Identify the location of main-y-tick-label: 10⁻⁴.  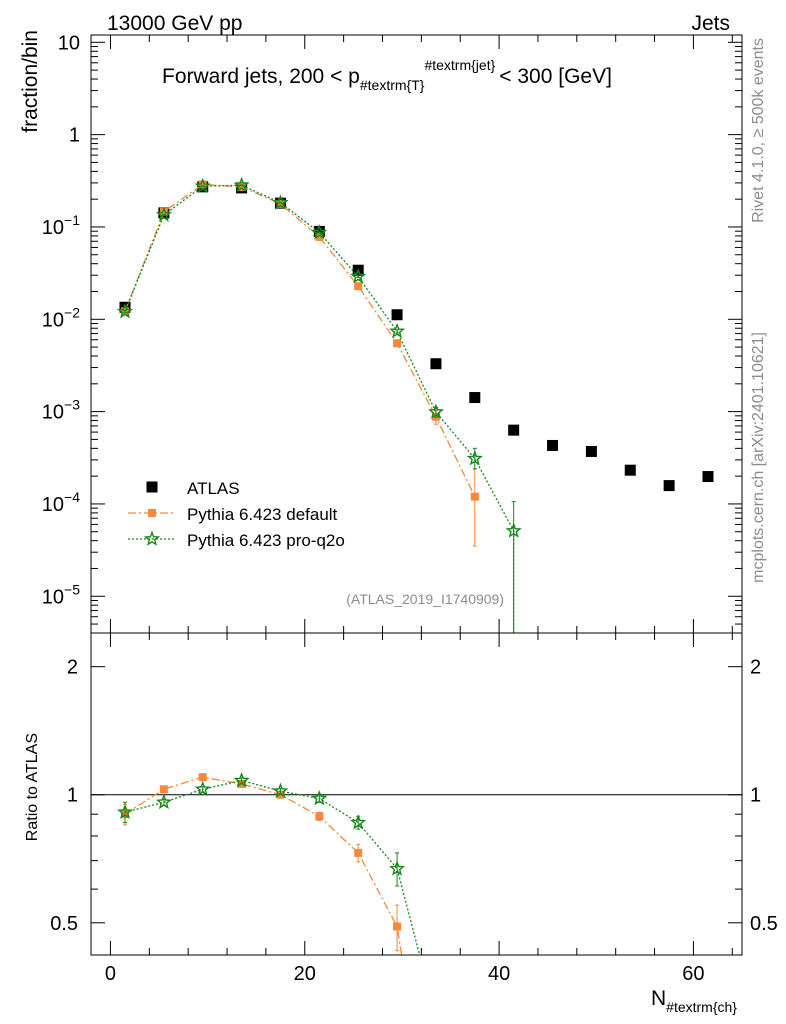
(61, 502).